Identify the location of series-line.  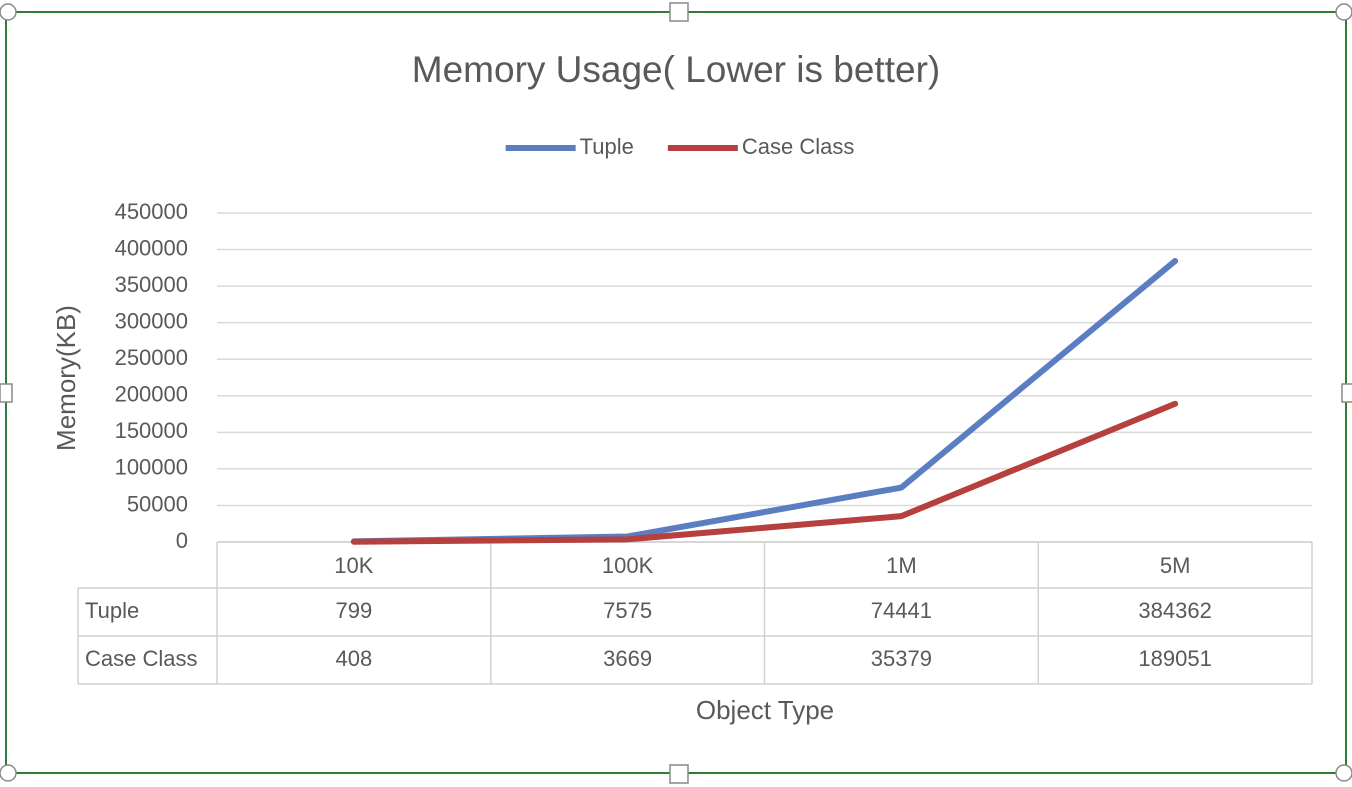
(764, 472).